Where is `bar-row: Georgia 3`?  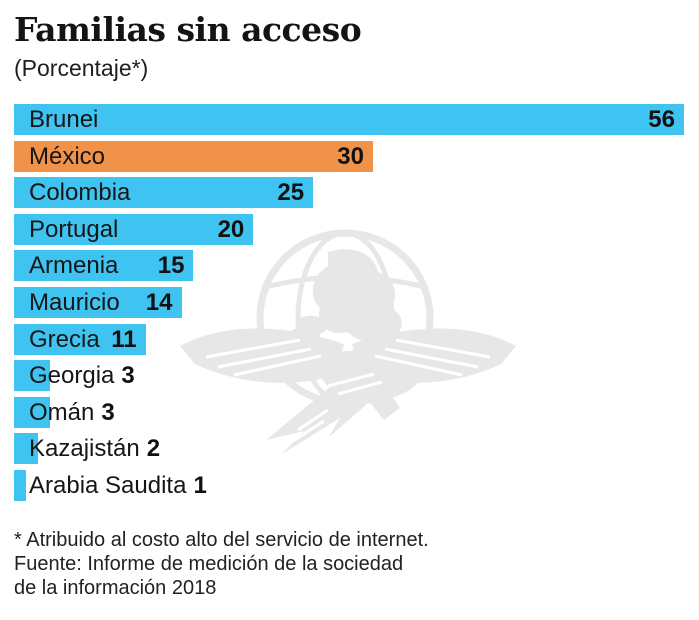
bar-row: Georgia 3 is located at coordinates (349, 376).